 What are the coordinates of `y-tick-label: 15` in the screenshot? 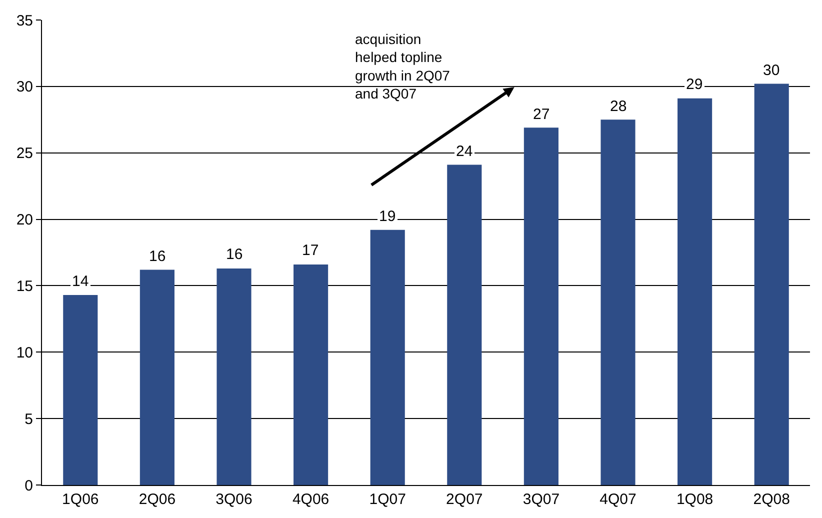 It's located at (24, 286).